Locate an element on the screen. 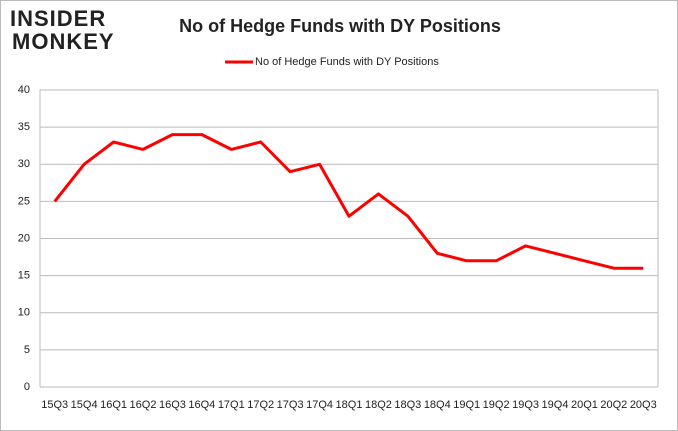 This screenshot has height=431, width=678. legend-label: No of Hedge Funds with DY Positions is located at coordinates (347, 62).